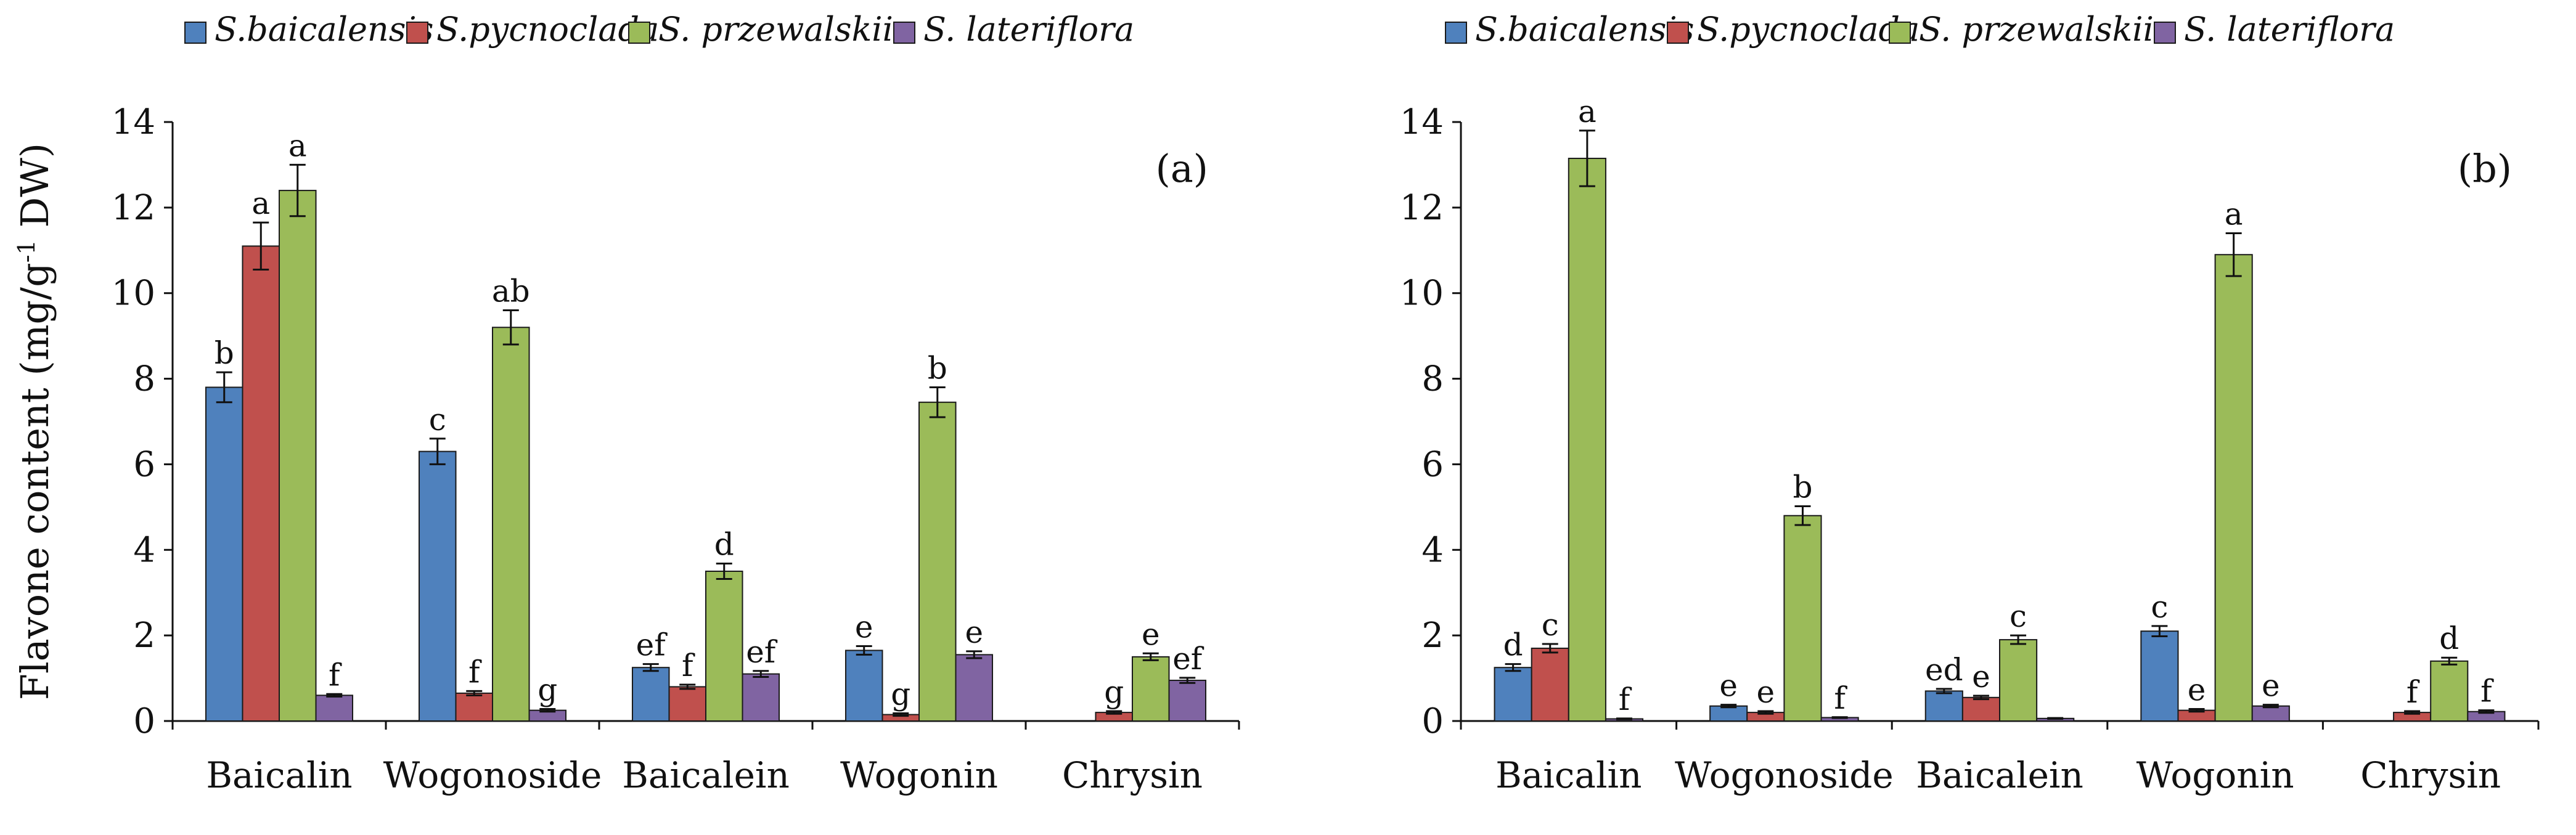 This screenshot has height=835, width=2576. Describe the element at coordinates (34, 481) in the screenshot. I see `y-axis-label-main: Flavone content (mg/g` at that location.